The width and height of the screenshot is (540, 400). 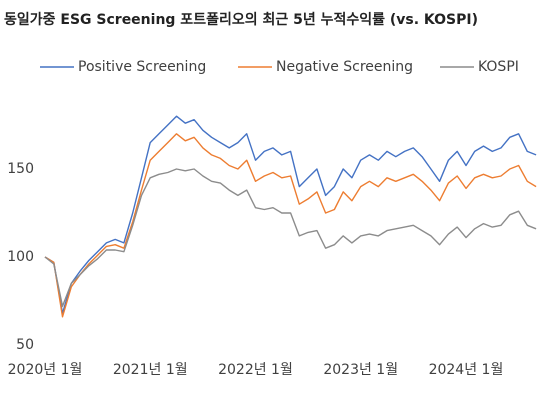 I want to click on x-tick-label: 2024년 1월, so click(x=466, y=370).